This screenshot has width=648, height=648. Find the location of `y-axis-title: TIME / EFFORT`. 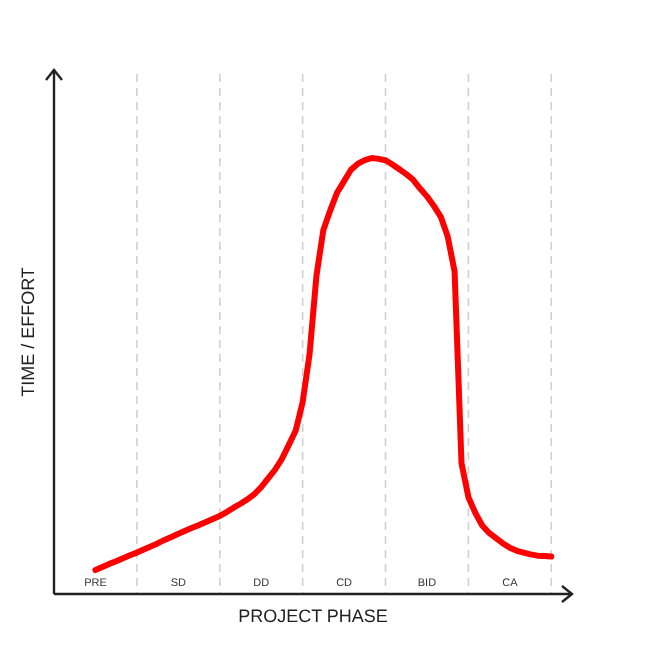

y-axis-title: TIME / EFFORT is located at coordinates (28, 331).